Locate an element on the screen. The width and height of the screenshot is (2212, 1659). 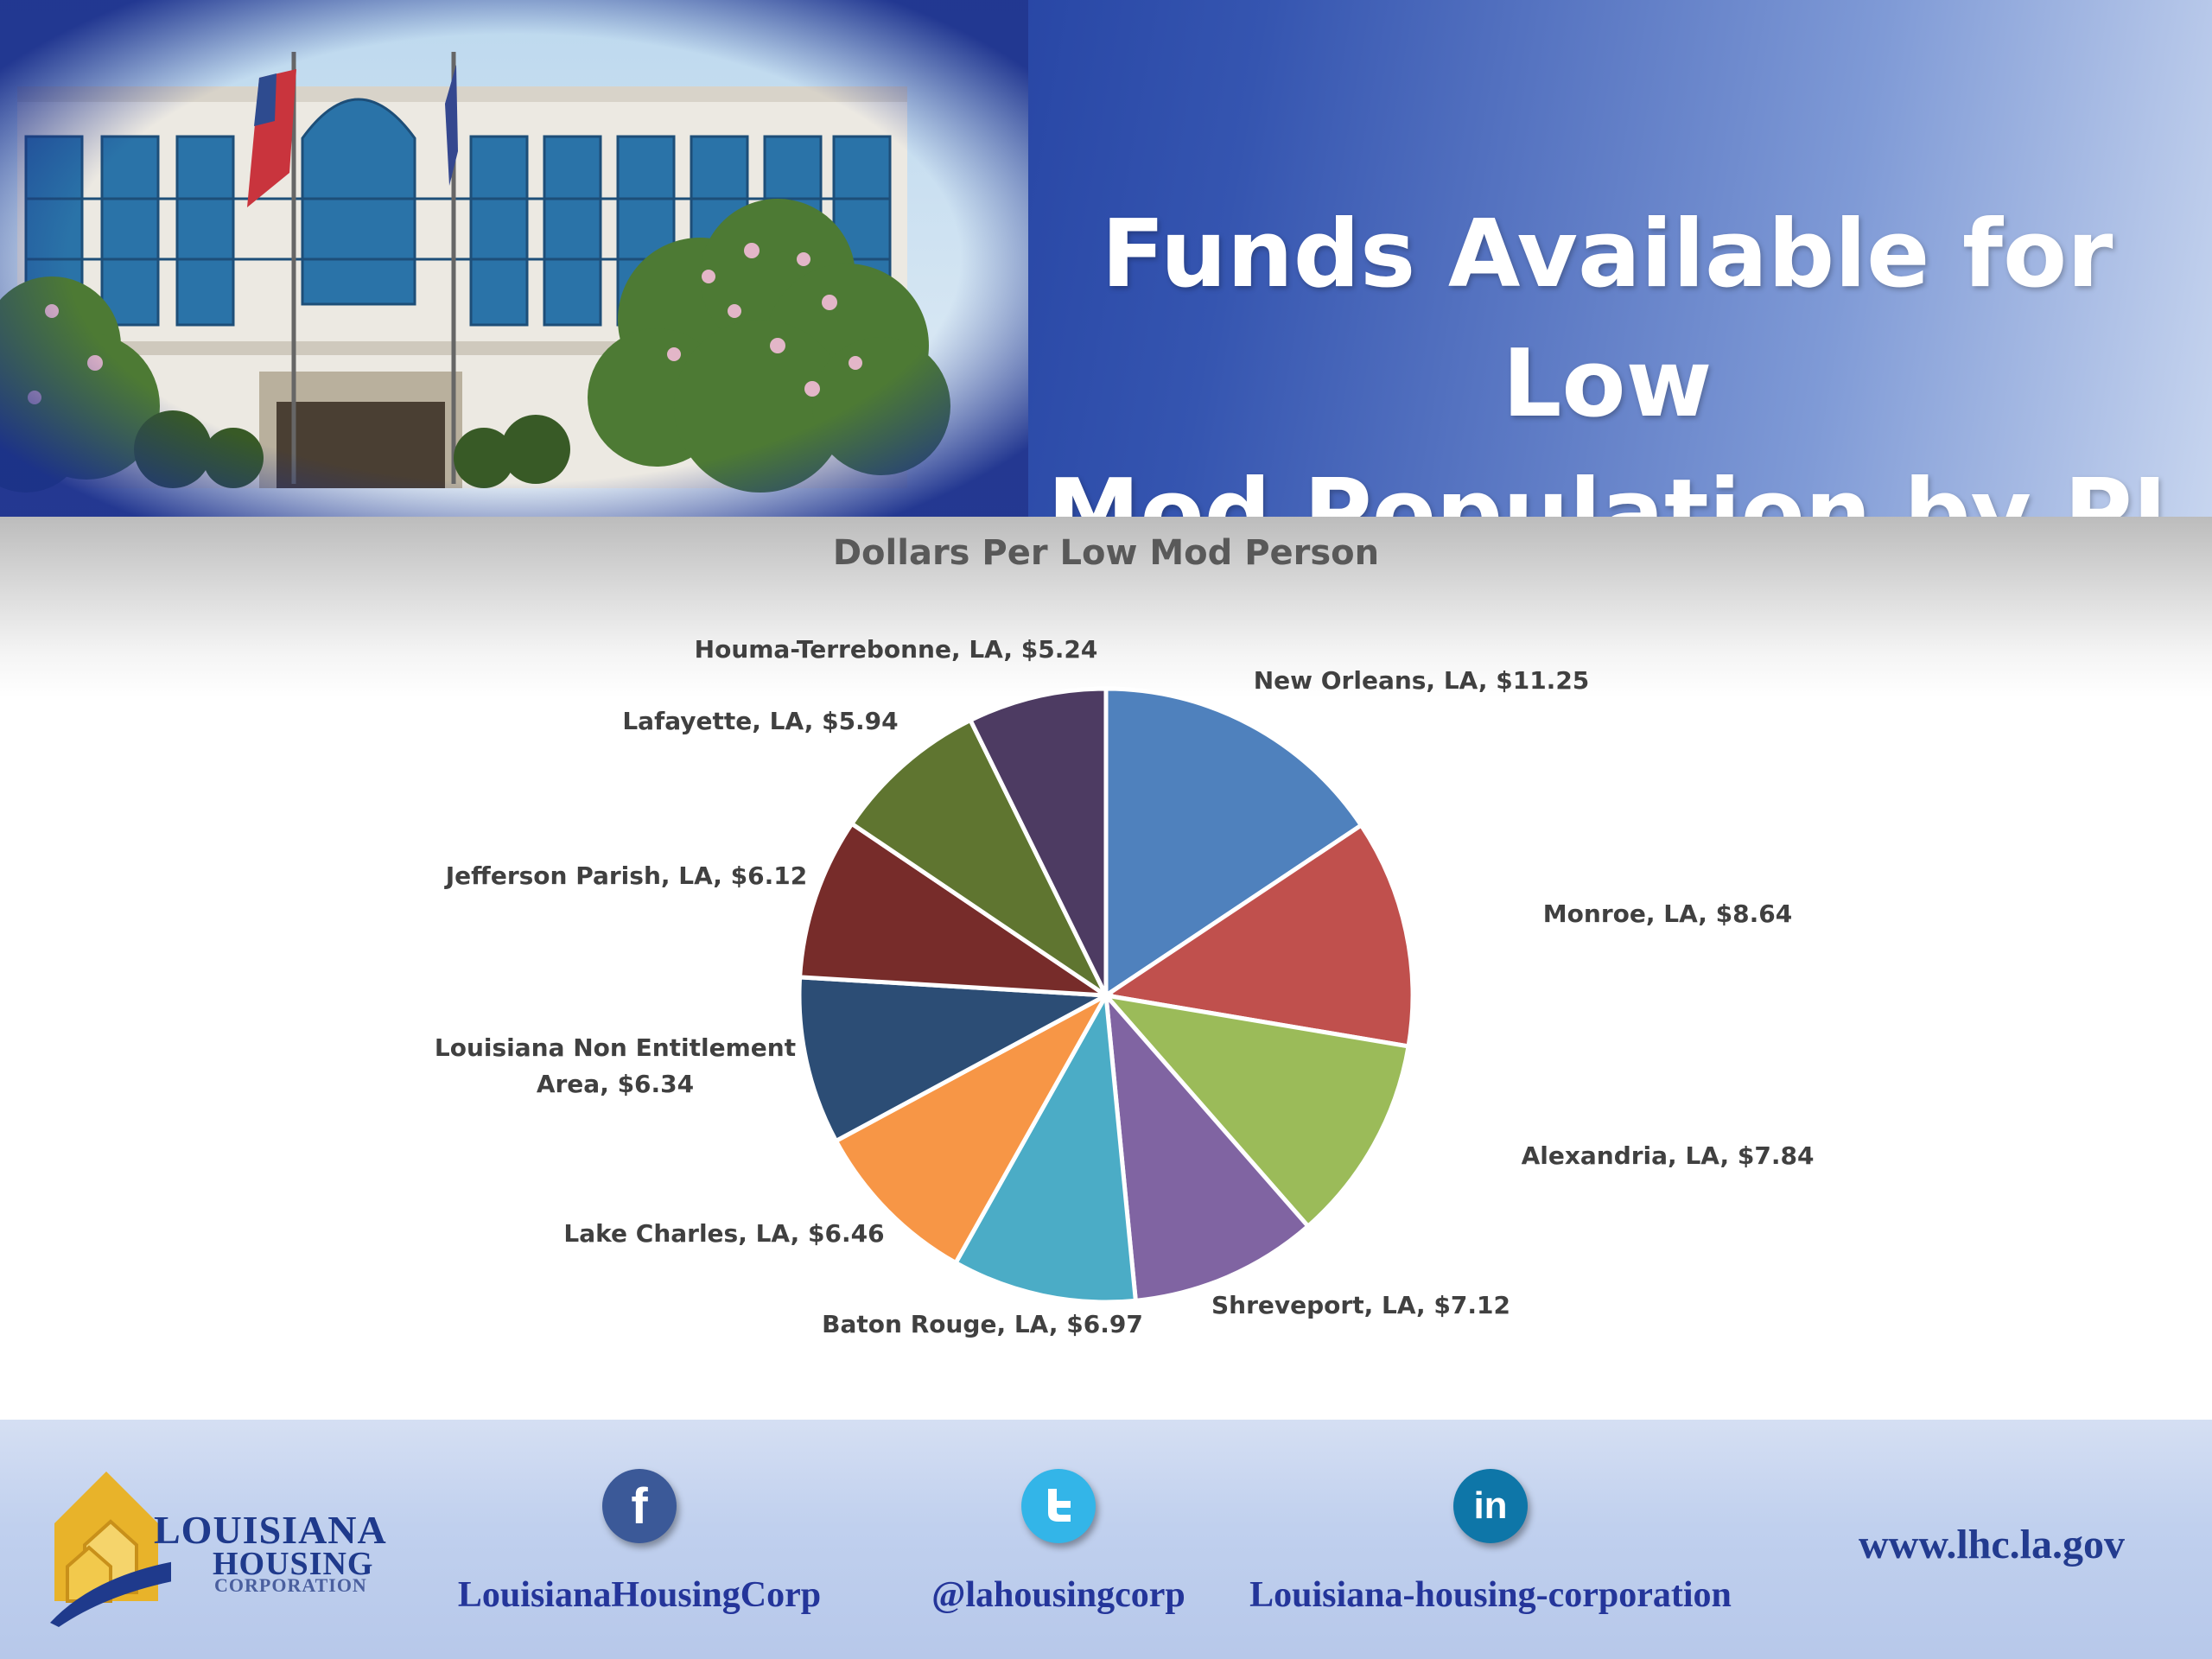
lhc-logo-icon is located at coordinates (110, 1549).